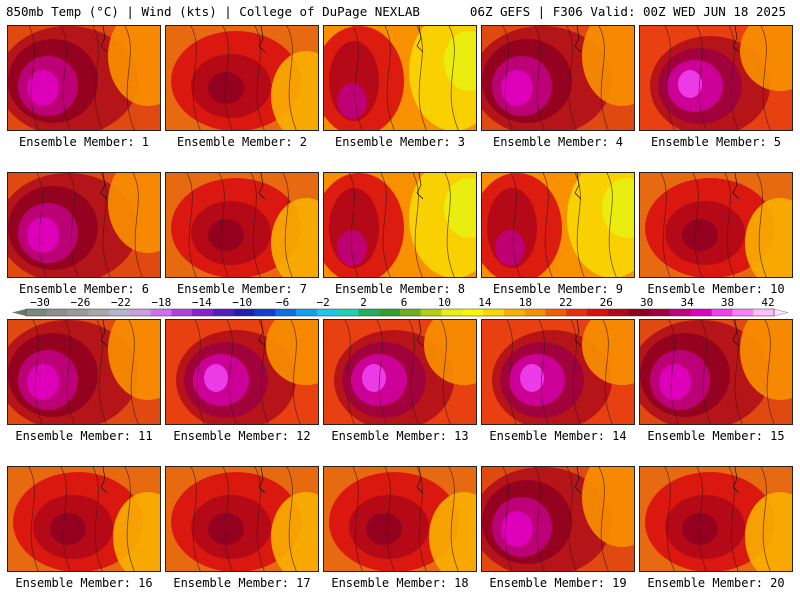  What do you see at coordinates (716, 289) in the screenshot?
I see `ensemble-member-label: Ensemble Member: 10` at bounding box center [716, 289].